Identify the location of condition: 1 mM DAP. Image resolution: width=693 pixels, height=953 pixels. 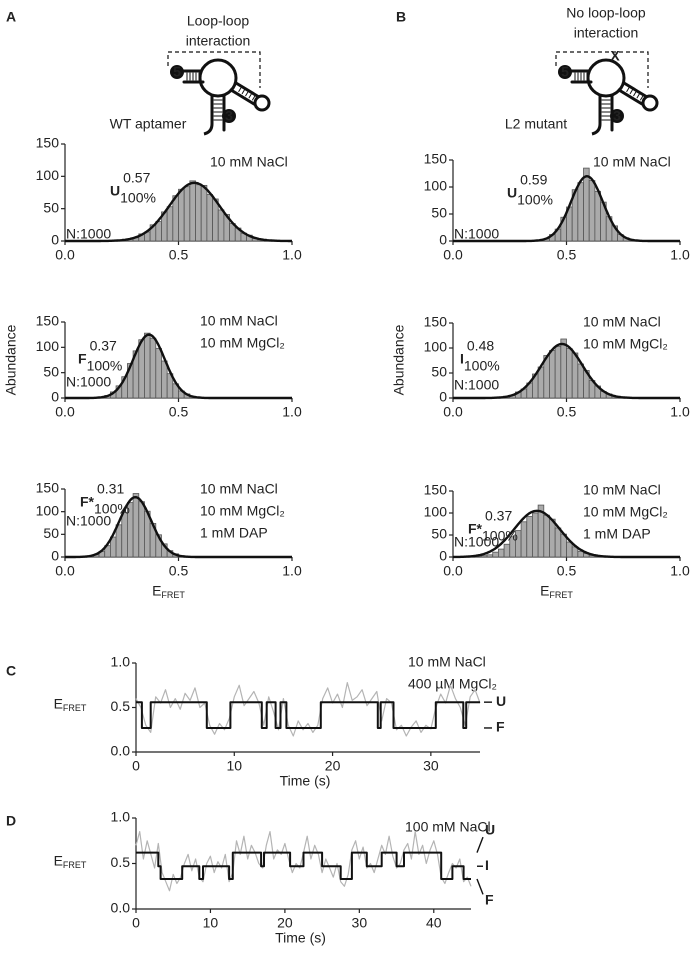
(234, 533).